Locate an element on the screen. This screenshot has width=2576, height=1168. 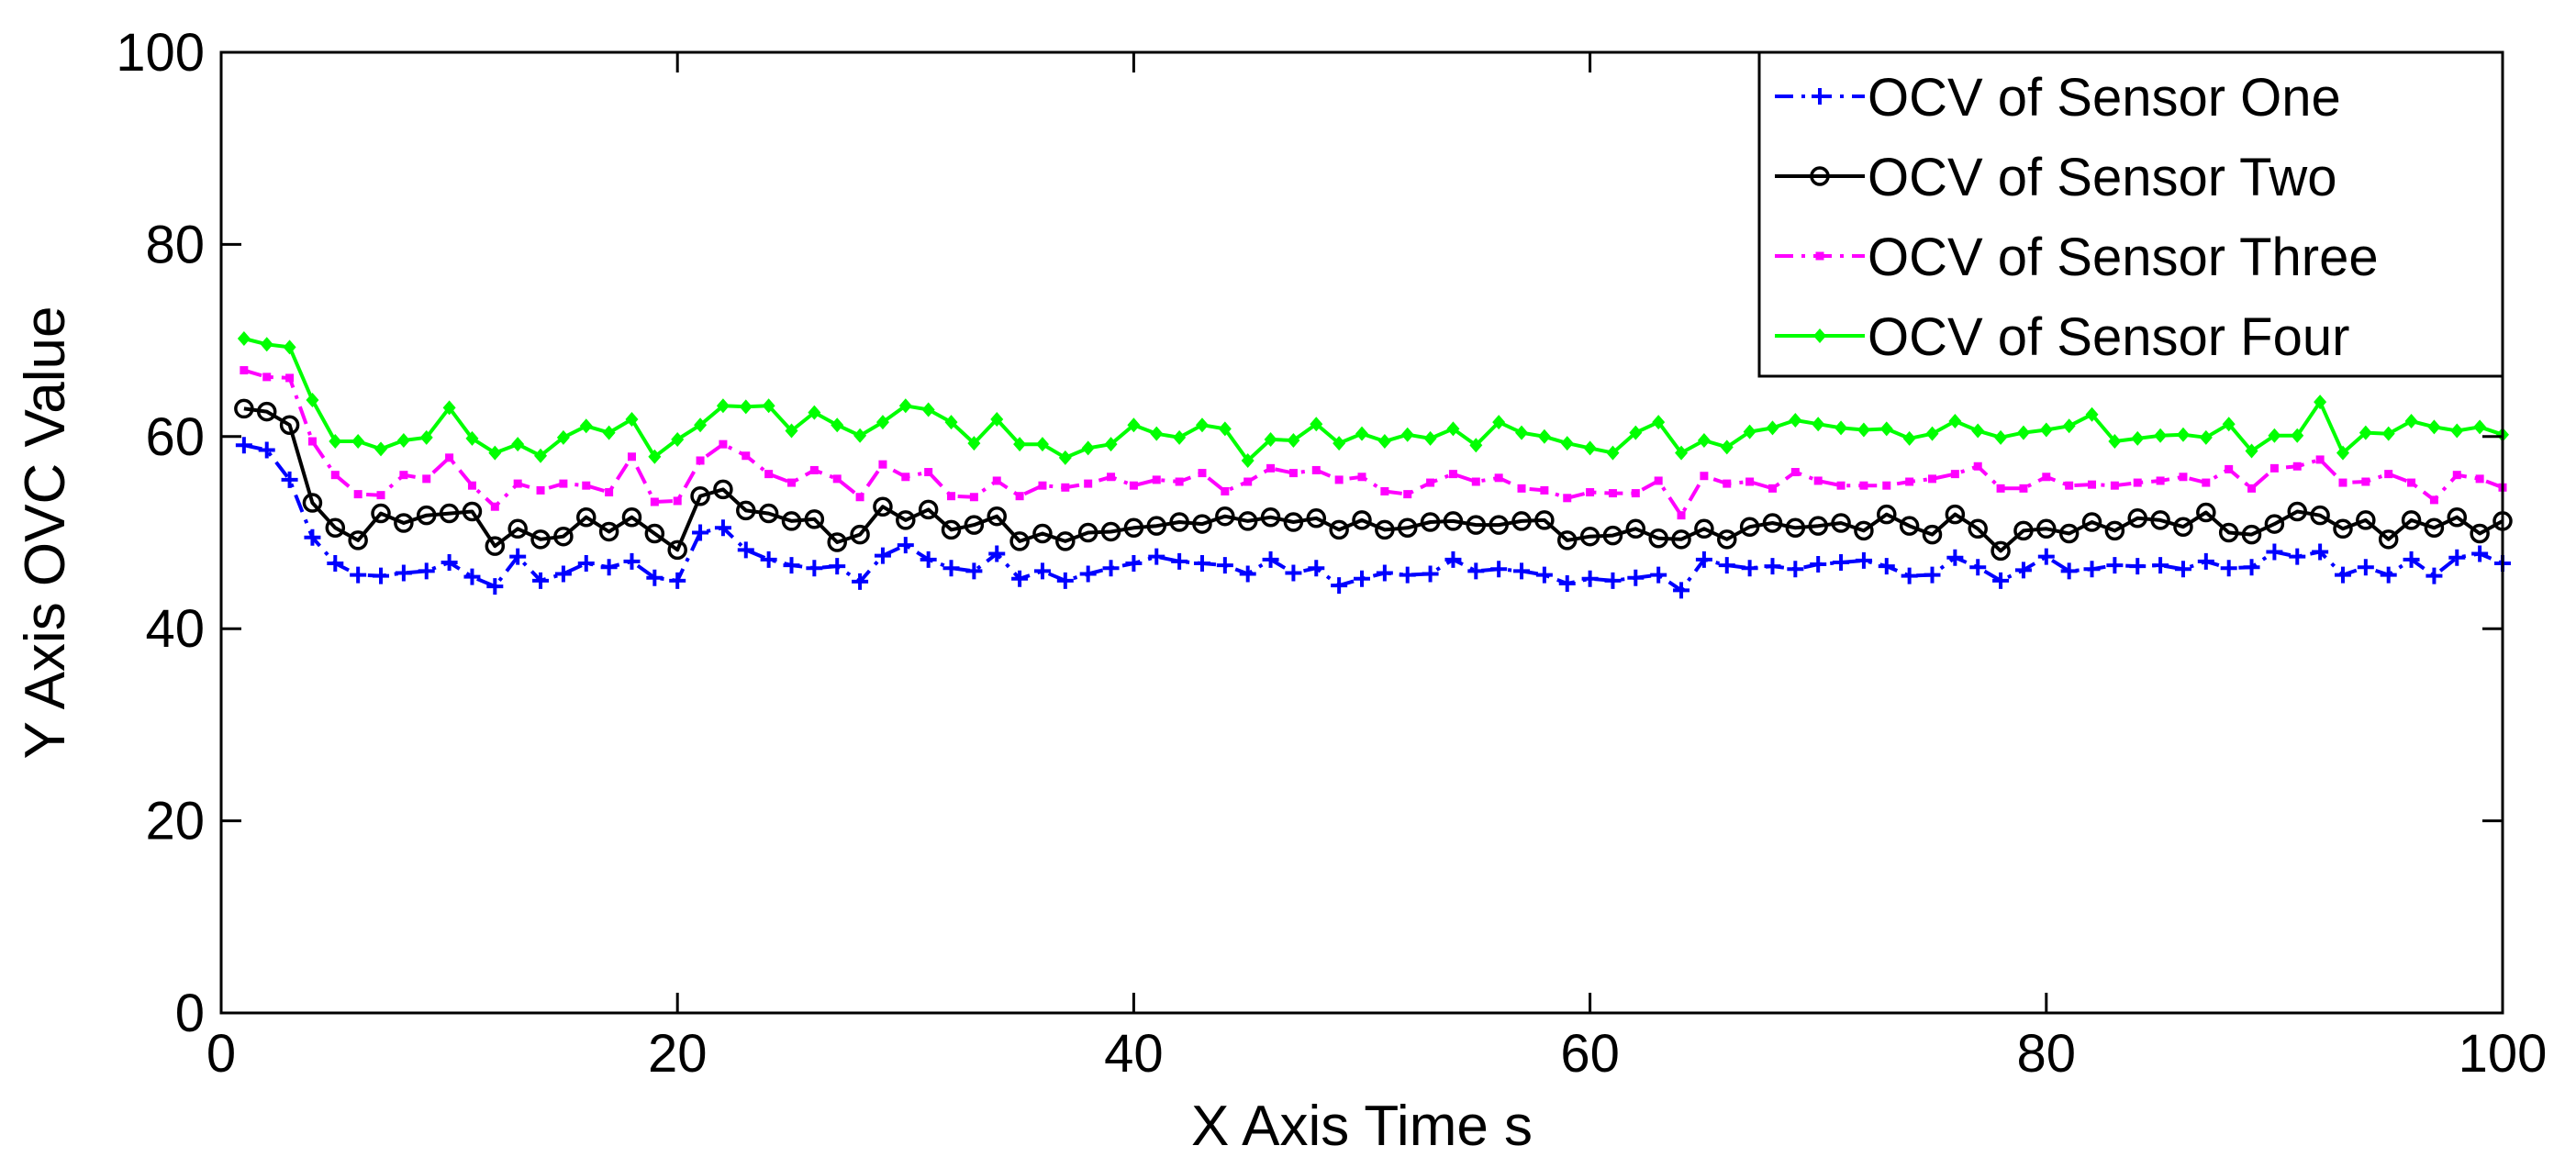
legend-item: OCV of Sensor Two is located at coordinates (2056, 178).